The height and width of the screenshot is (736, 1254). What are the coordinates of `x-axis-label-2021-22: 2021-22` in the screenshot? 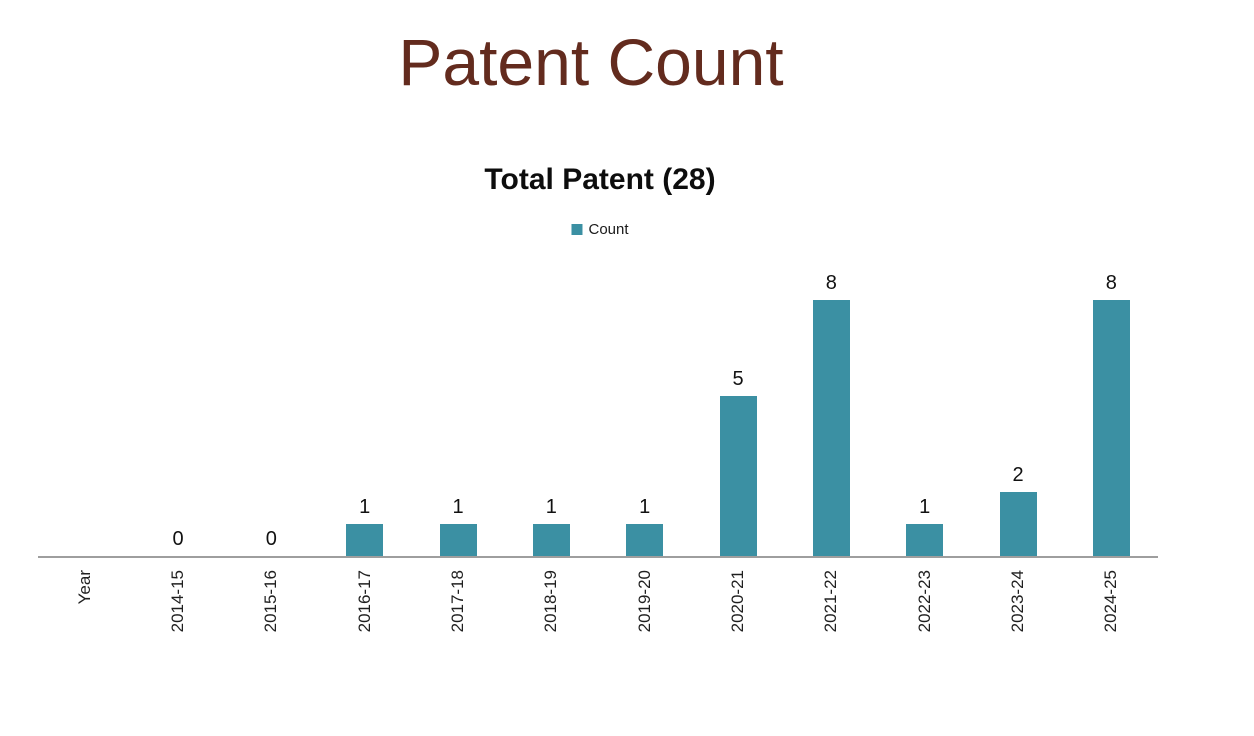 It's located at (831, 601).